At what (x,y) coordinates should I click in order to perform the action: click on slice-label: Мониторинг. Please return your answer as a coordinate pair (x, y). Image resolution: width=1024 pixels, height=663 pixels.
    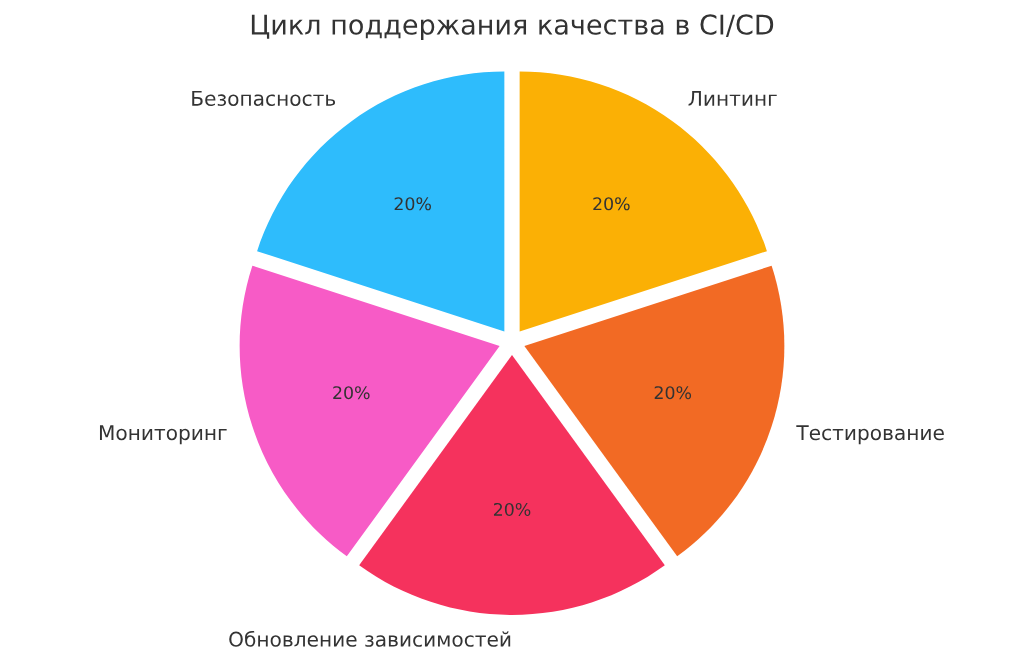
    Looking at the image, I should click on (163, 435).